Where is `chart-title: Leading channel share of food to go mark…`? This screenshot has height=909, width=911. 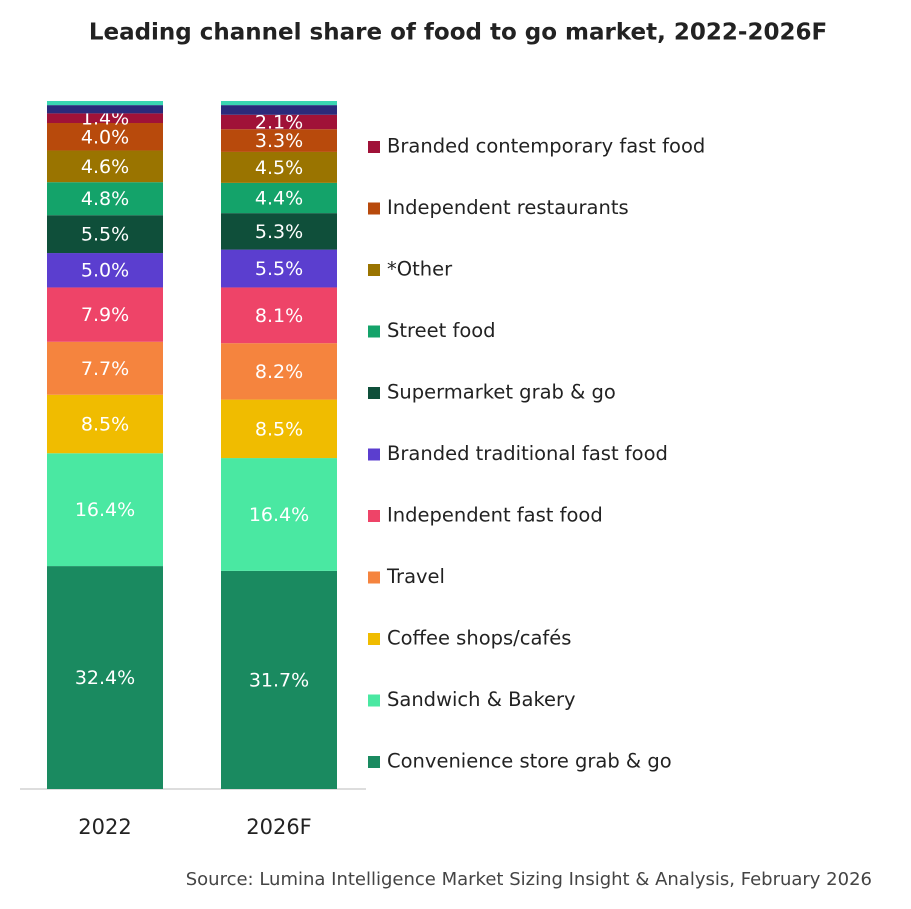 chart-title: Leading channel share of food to go mark… is located at coordinates (458, 33).